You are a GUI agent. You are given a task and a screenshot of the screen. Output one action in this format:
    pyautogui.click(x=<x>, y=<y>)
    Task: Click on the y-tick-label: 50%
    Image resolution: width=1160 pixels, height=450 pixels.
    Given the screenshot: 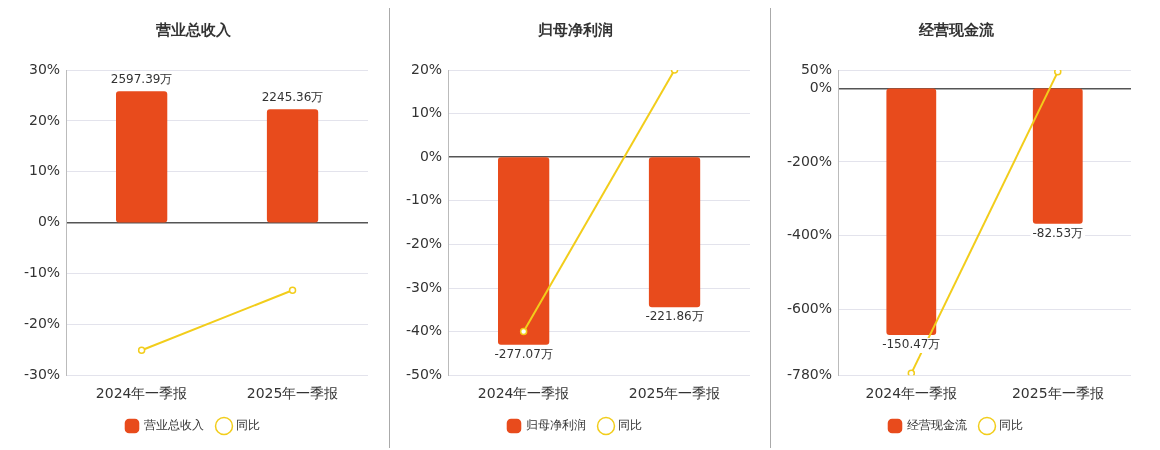 What is the action you would take?
    pyautogui.click(x=816, y=68)
    